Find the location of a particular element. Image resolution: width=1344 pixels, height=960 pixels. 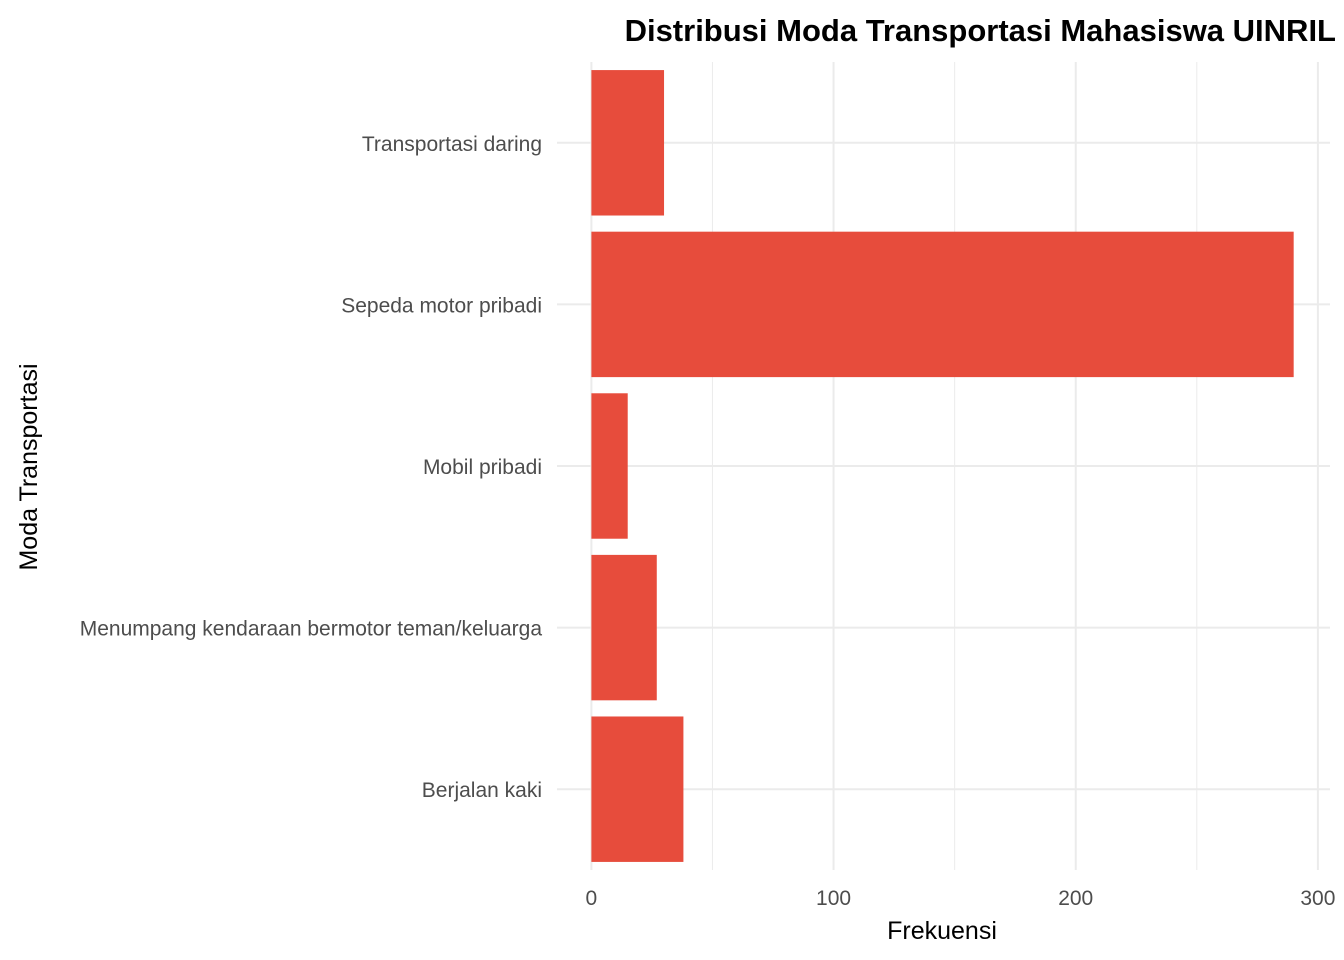

x-tick-label: 300 is located at coordinates (1317, 898).